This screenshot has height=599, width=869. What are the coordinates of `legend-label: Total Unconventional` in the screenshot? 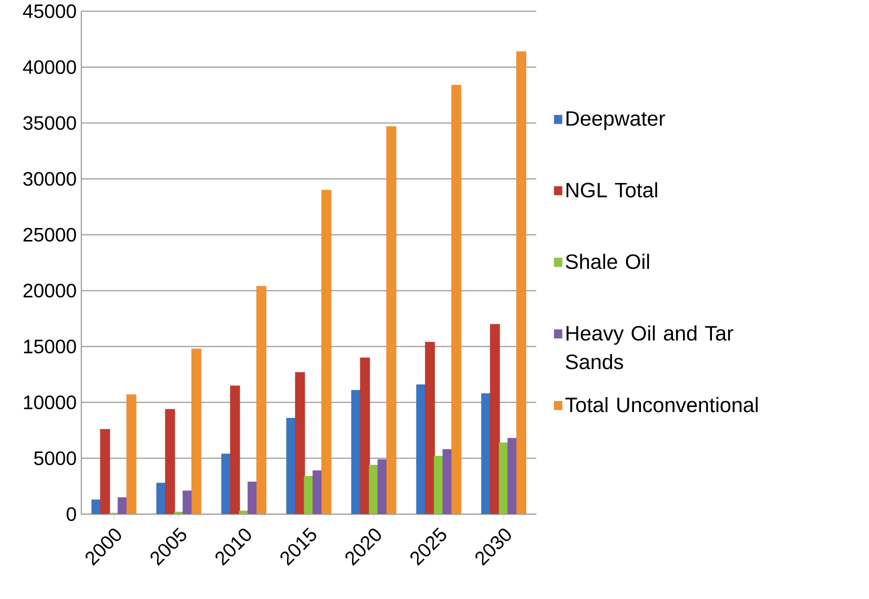 It's located at (661, 404).